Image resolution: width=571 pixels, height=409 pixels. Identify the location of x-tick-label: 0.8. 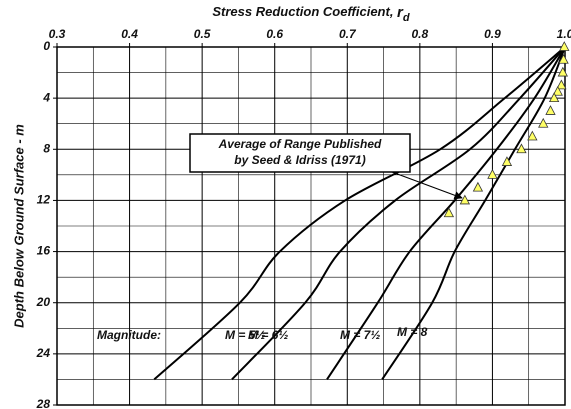
(420, 34).